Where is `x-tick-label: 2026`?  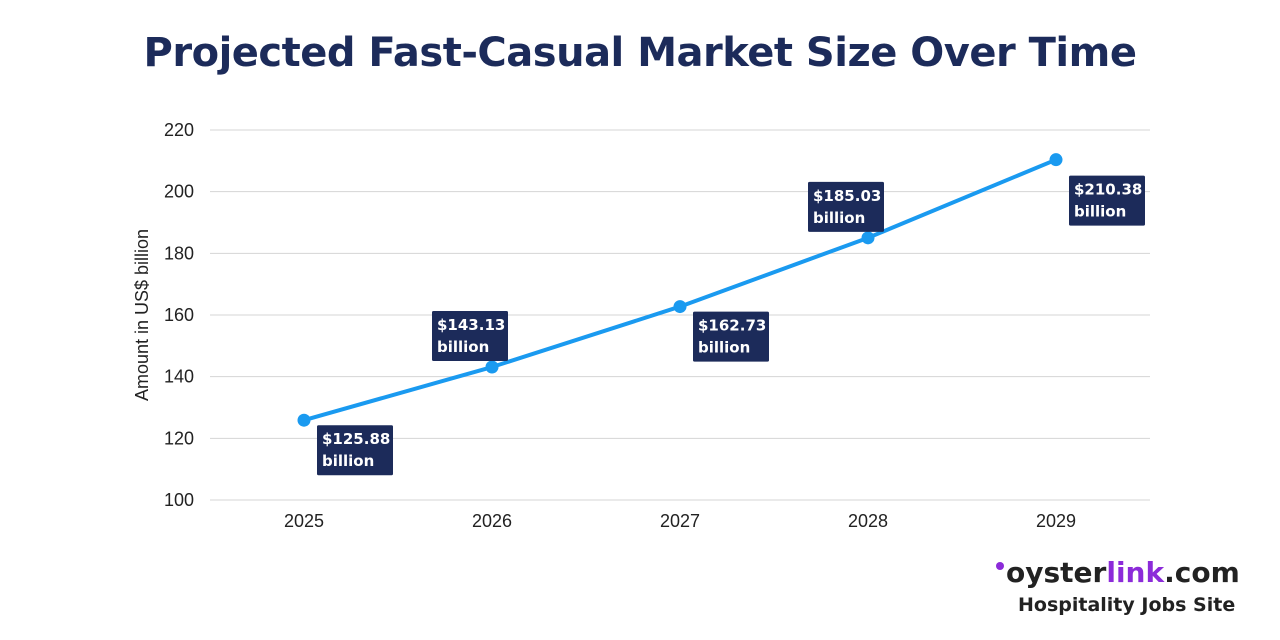 x-tick-label: 2026 is located at coordinates (492, 521).